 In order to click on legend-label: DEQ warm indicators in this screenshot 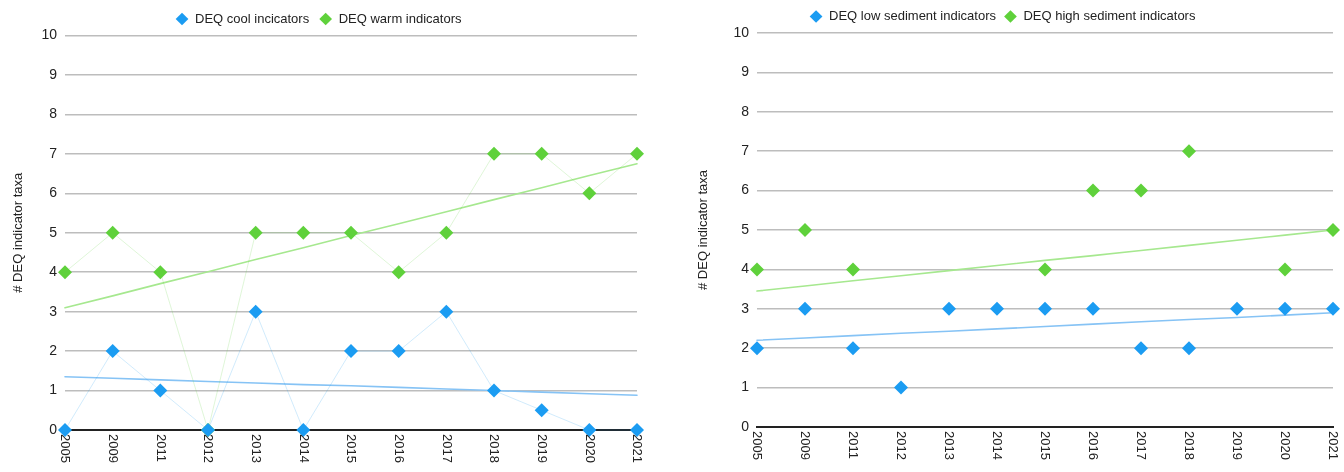, I will do `click(400, 18)`.